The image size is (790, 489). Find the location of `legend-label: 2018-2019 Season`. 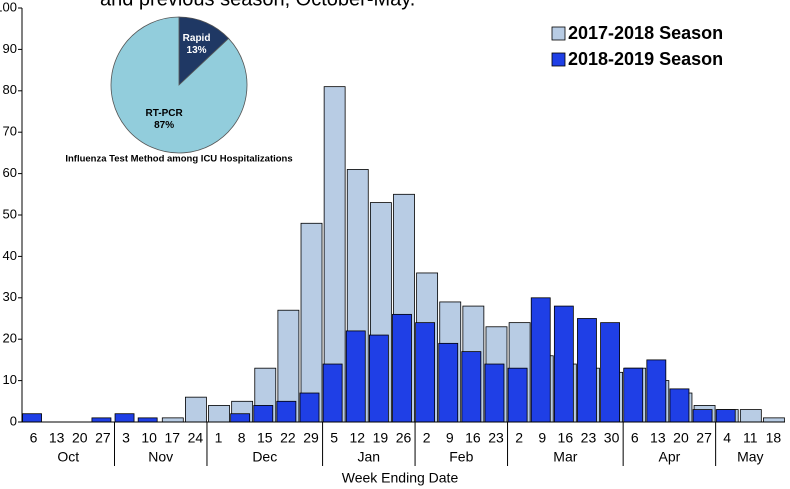

legend-label: 2018-2019 Season is located at coordinates (645, 59).